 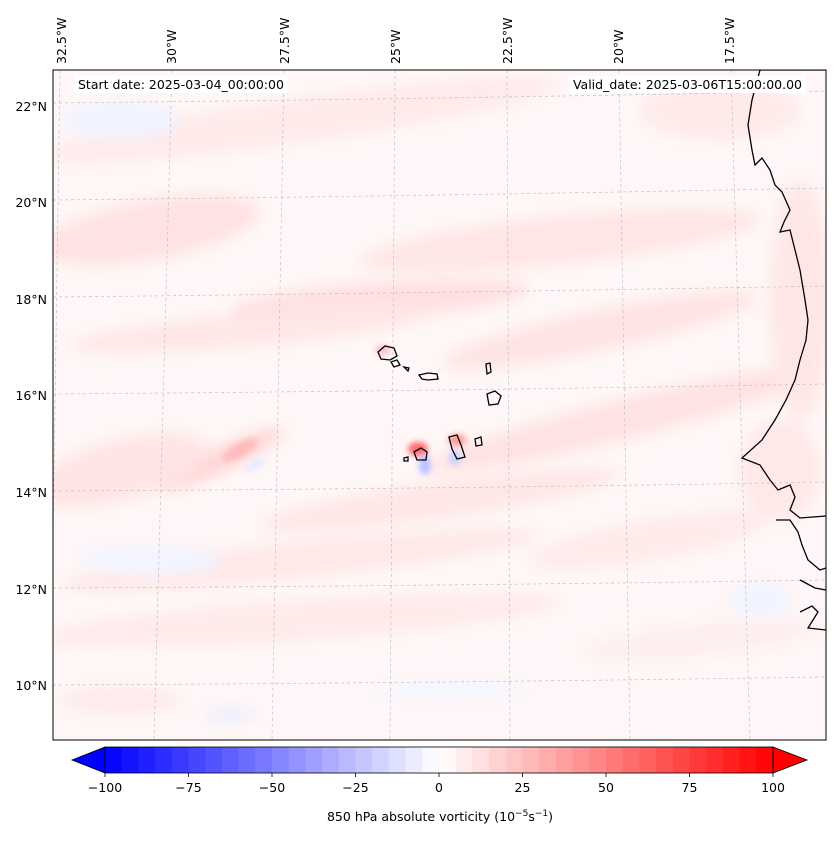 I want to click on colorbar-tick-label: −100, so click(x=105, y=787).